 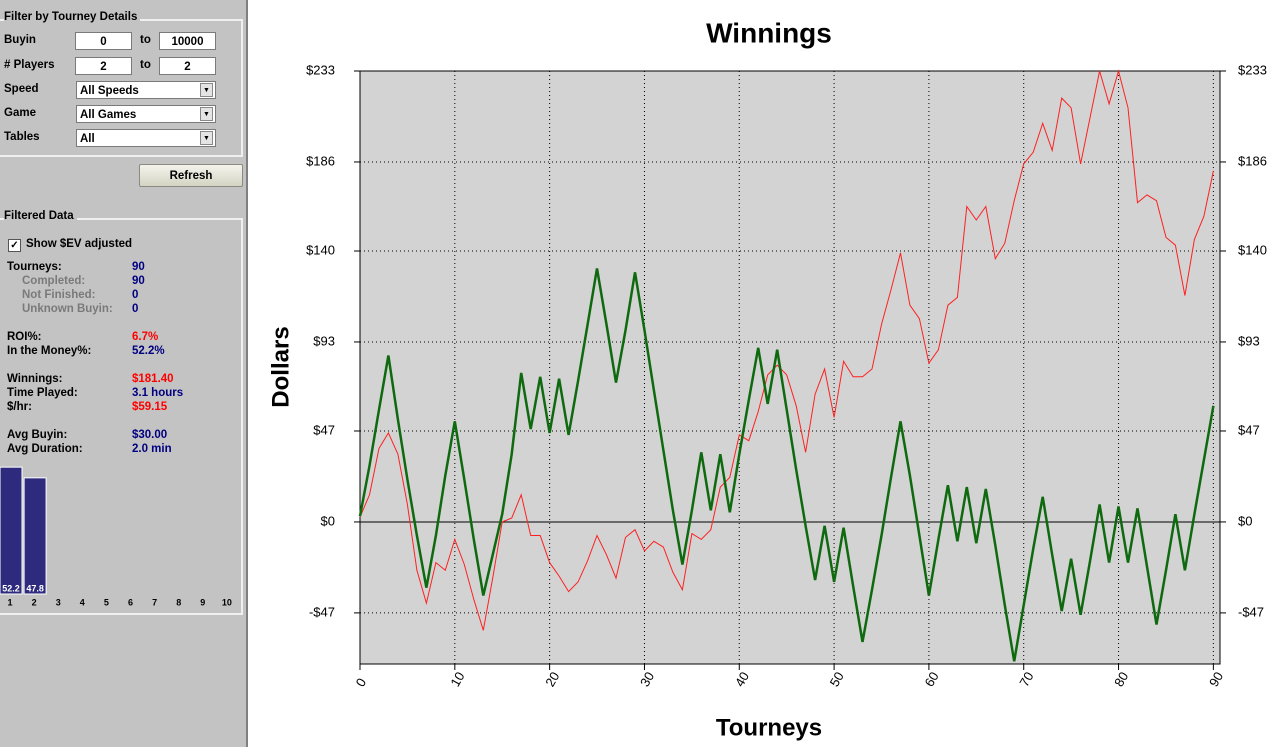 I want to click on stat-value: 6.7%, so click(x=145, y=337).